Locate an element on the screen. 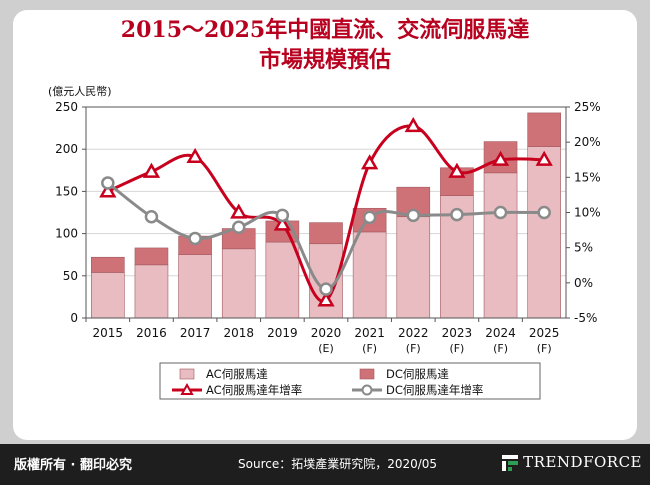  bar-ac-2025 is located at coordinates (544, 232).